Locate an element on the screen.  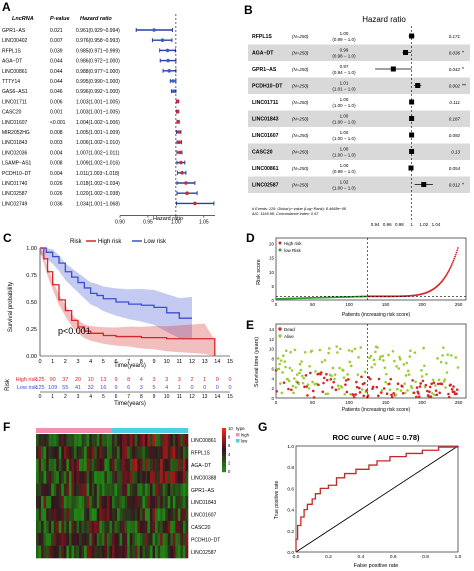
c-risk-value: 9 is located at coordinates (115, 380).